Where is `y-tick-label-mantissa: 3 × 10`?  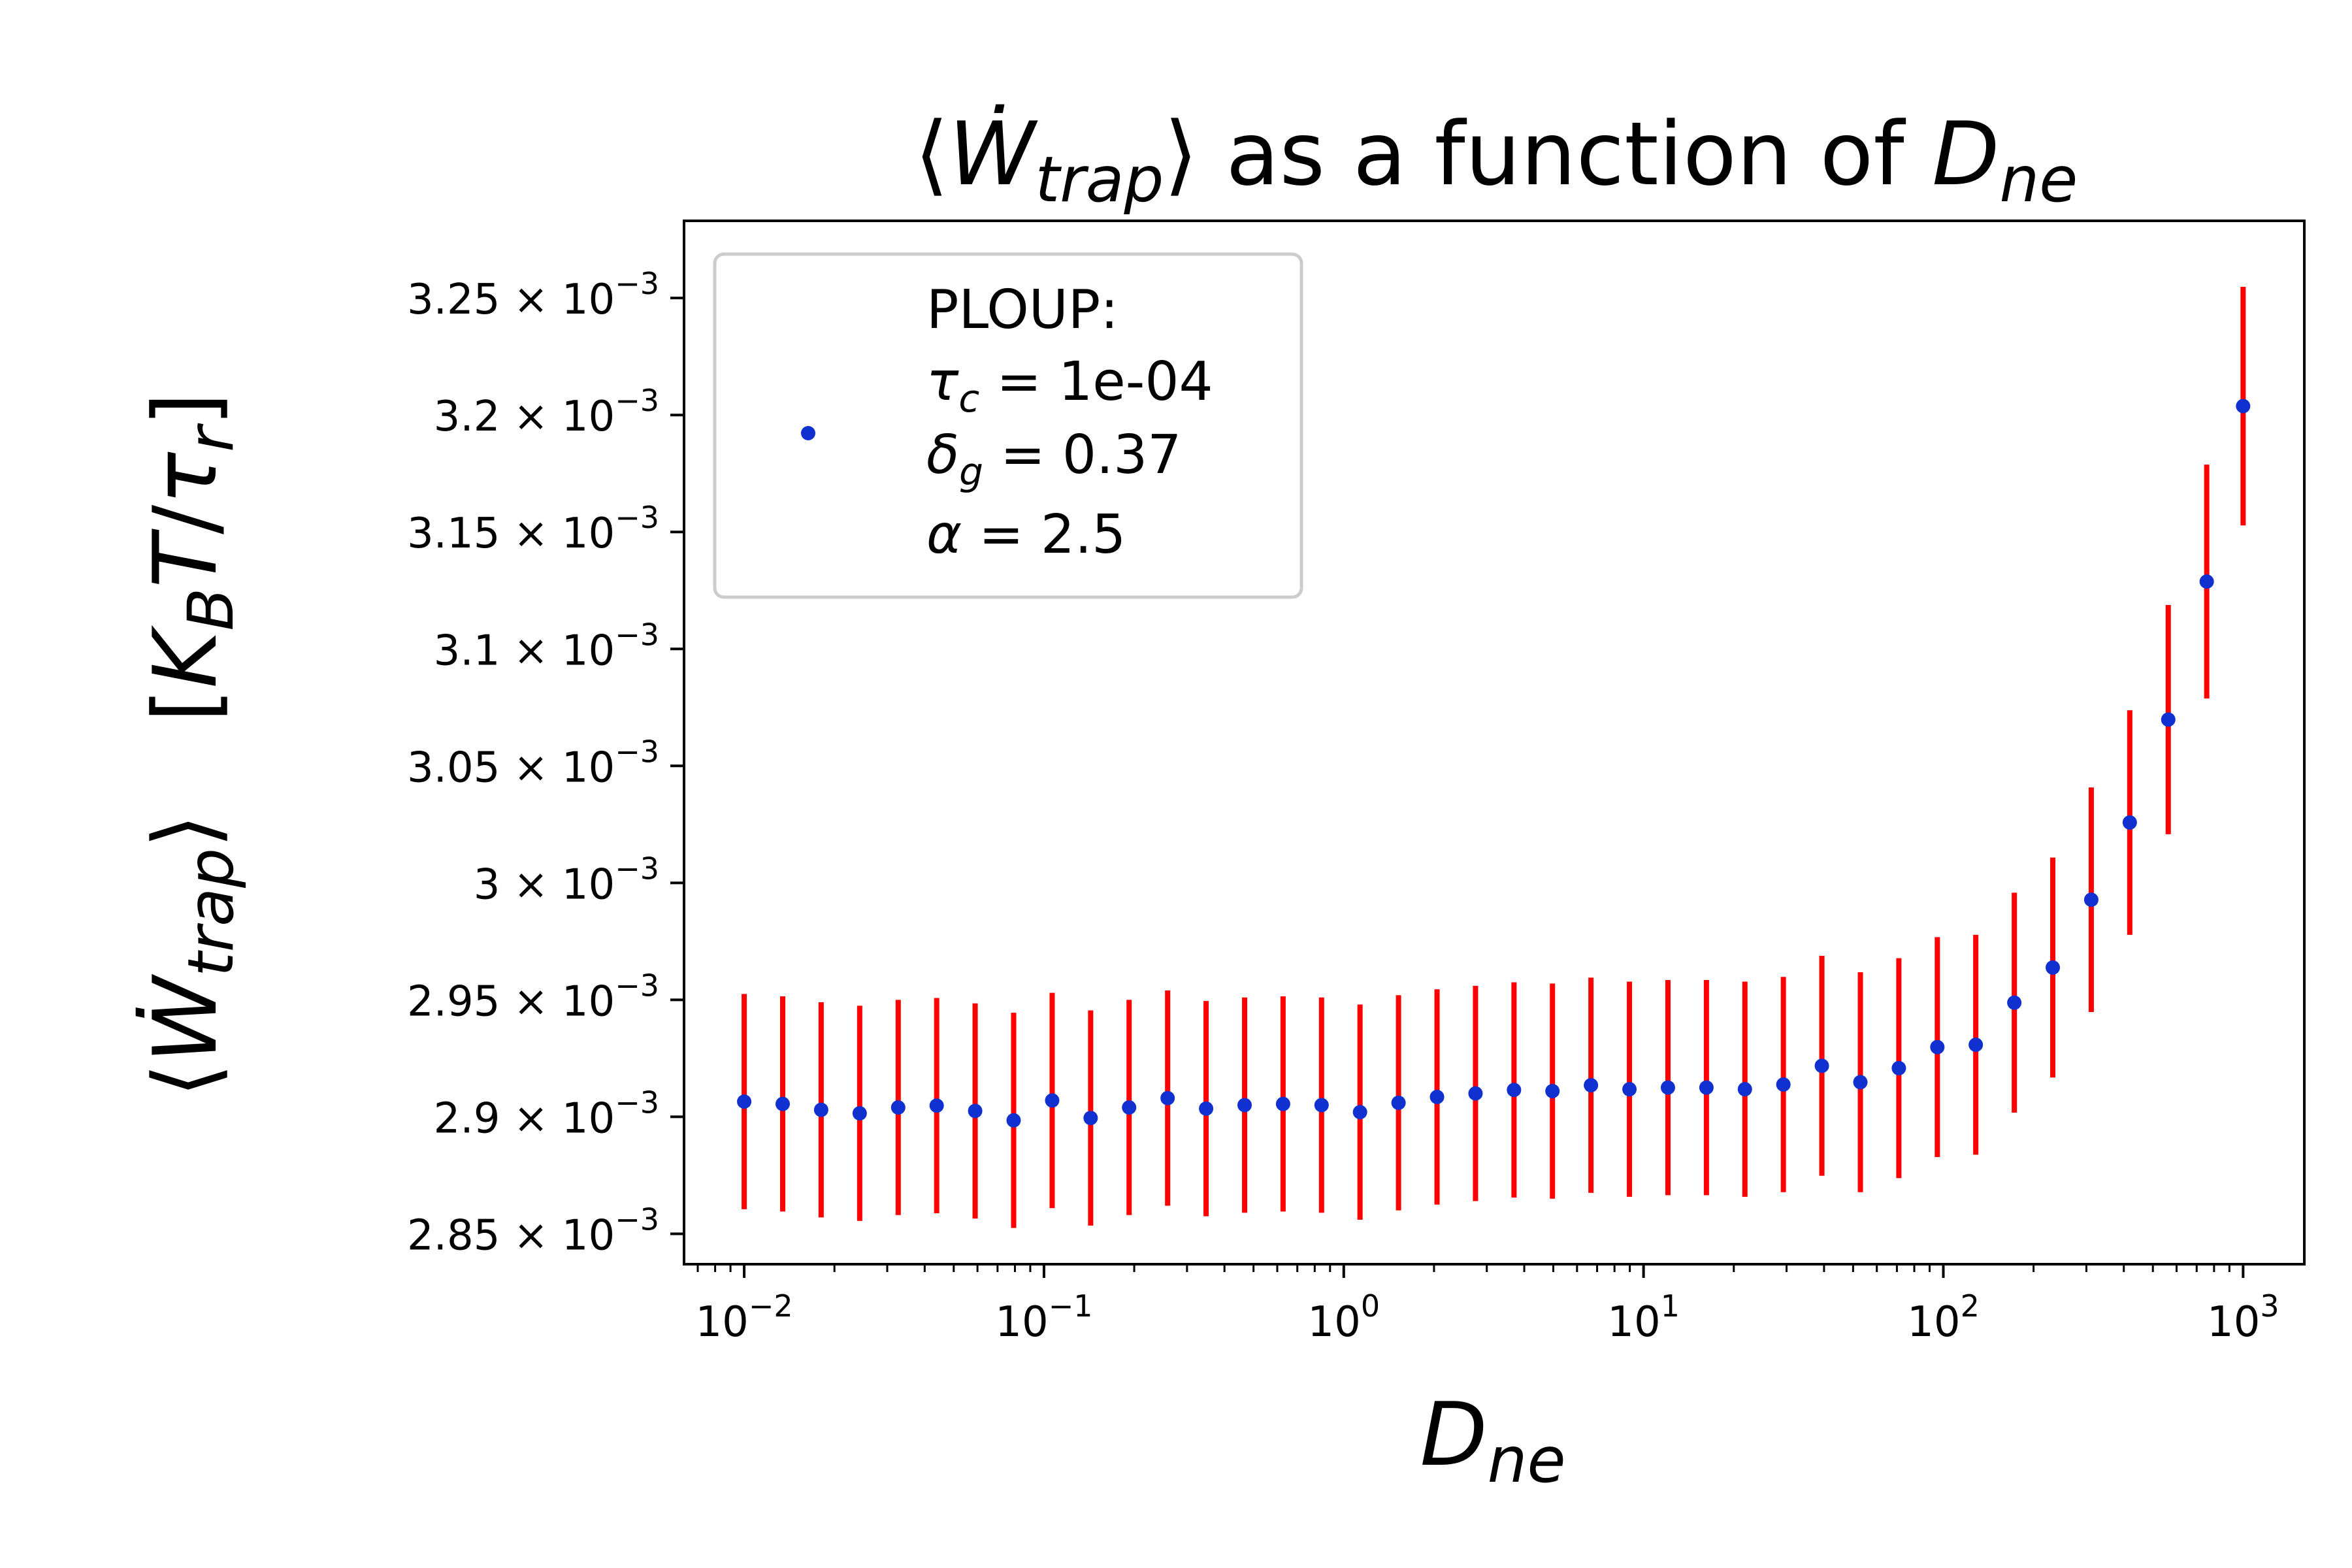 y-tick-label-mantissa: 3 × 10 is located at coordinates (544, 884).